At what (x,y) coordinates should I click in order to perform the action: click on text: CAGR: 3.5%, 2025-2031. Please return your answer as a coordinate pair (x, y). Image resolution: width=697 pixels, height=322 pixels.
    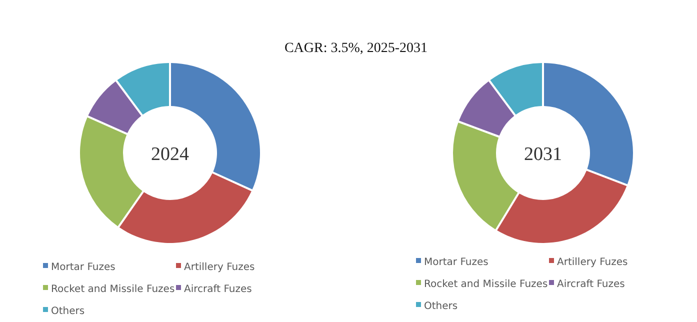
    Looking at the image, I should click on (356, 48).